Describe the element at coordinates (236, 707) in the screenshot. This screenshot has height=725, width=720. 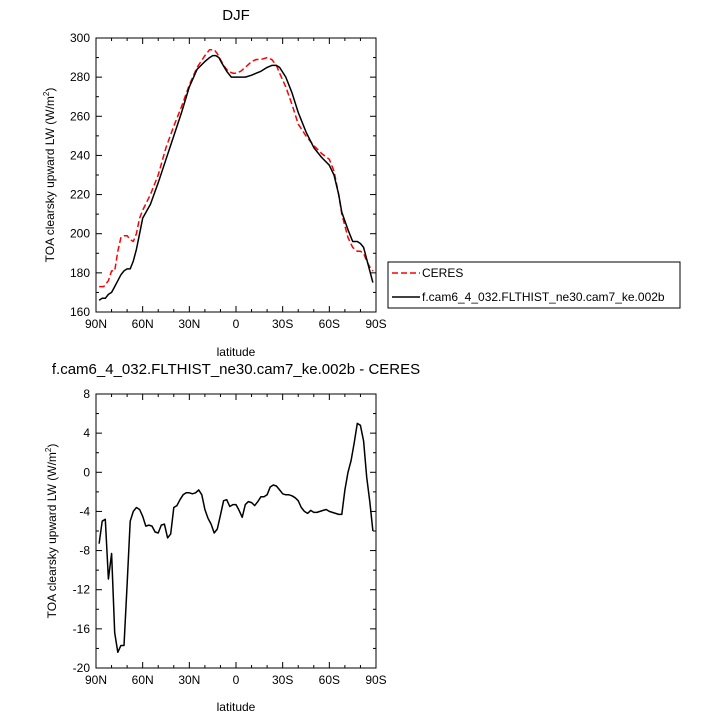
I see `bottom-x-axis-label: latitude` at that location.